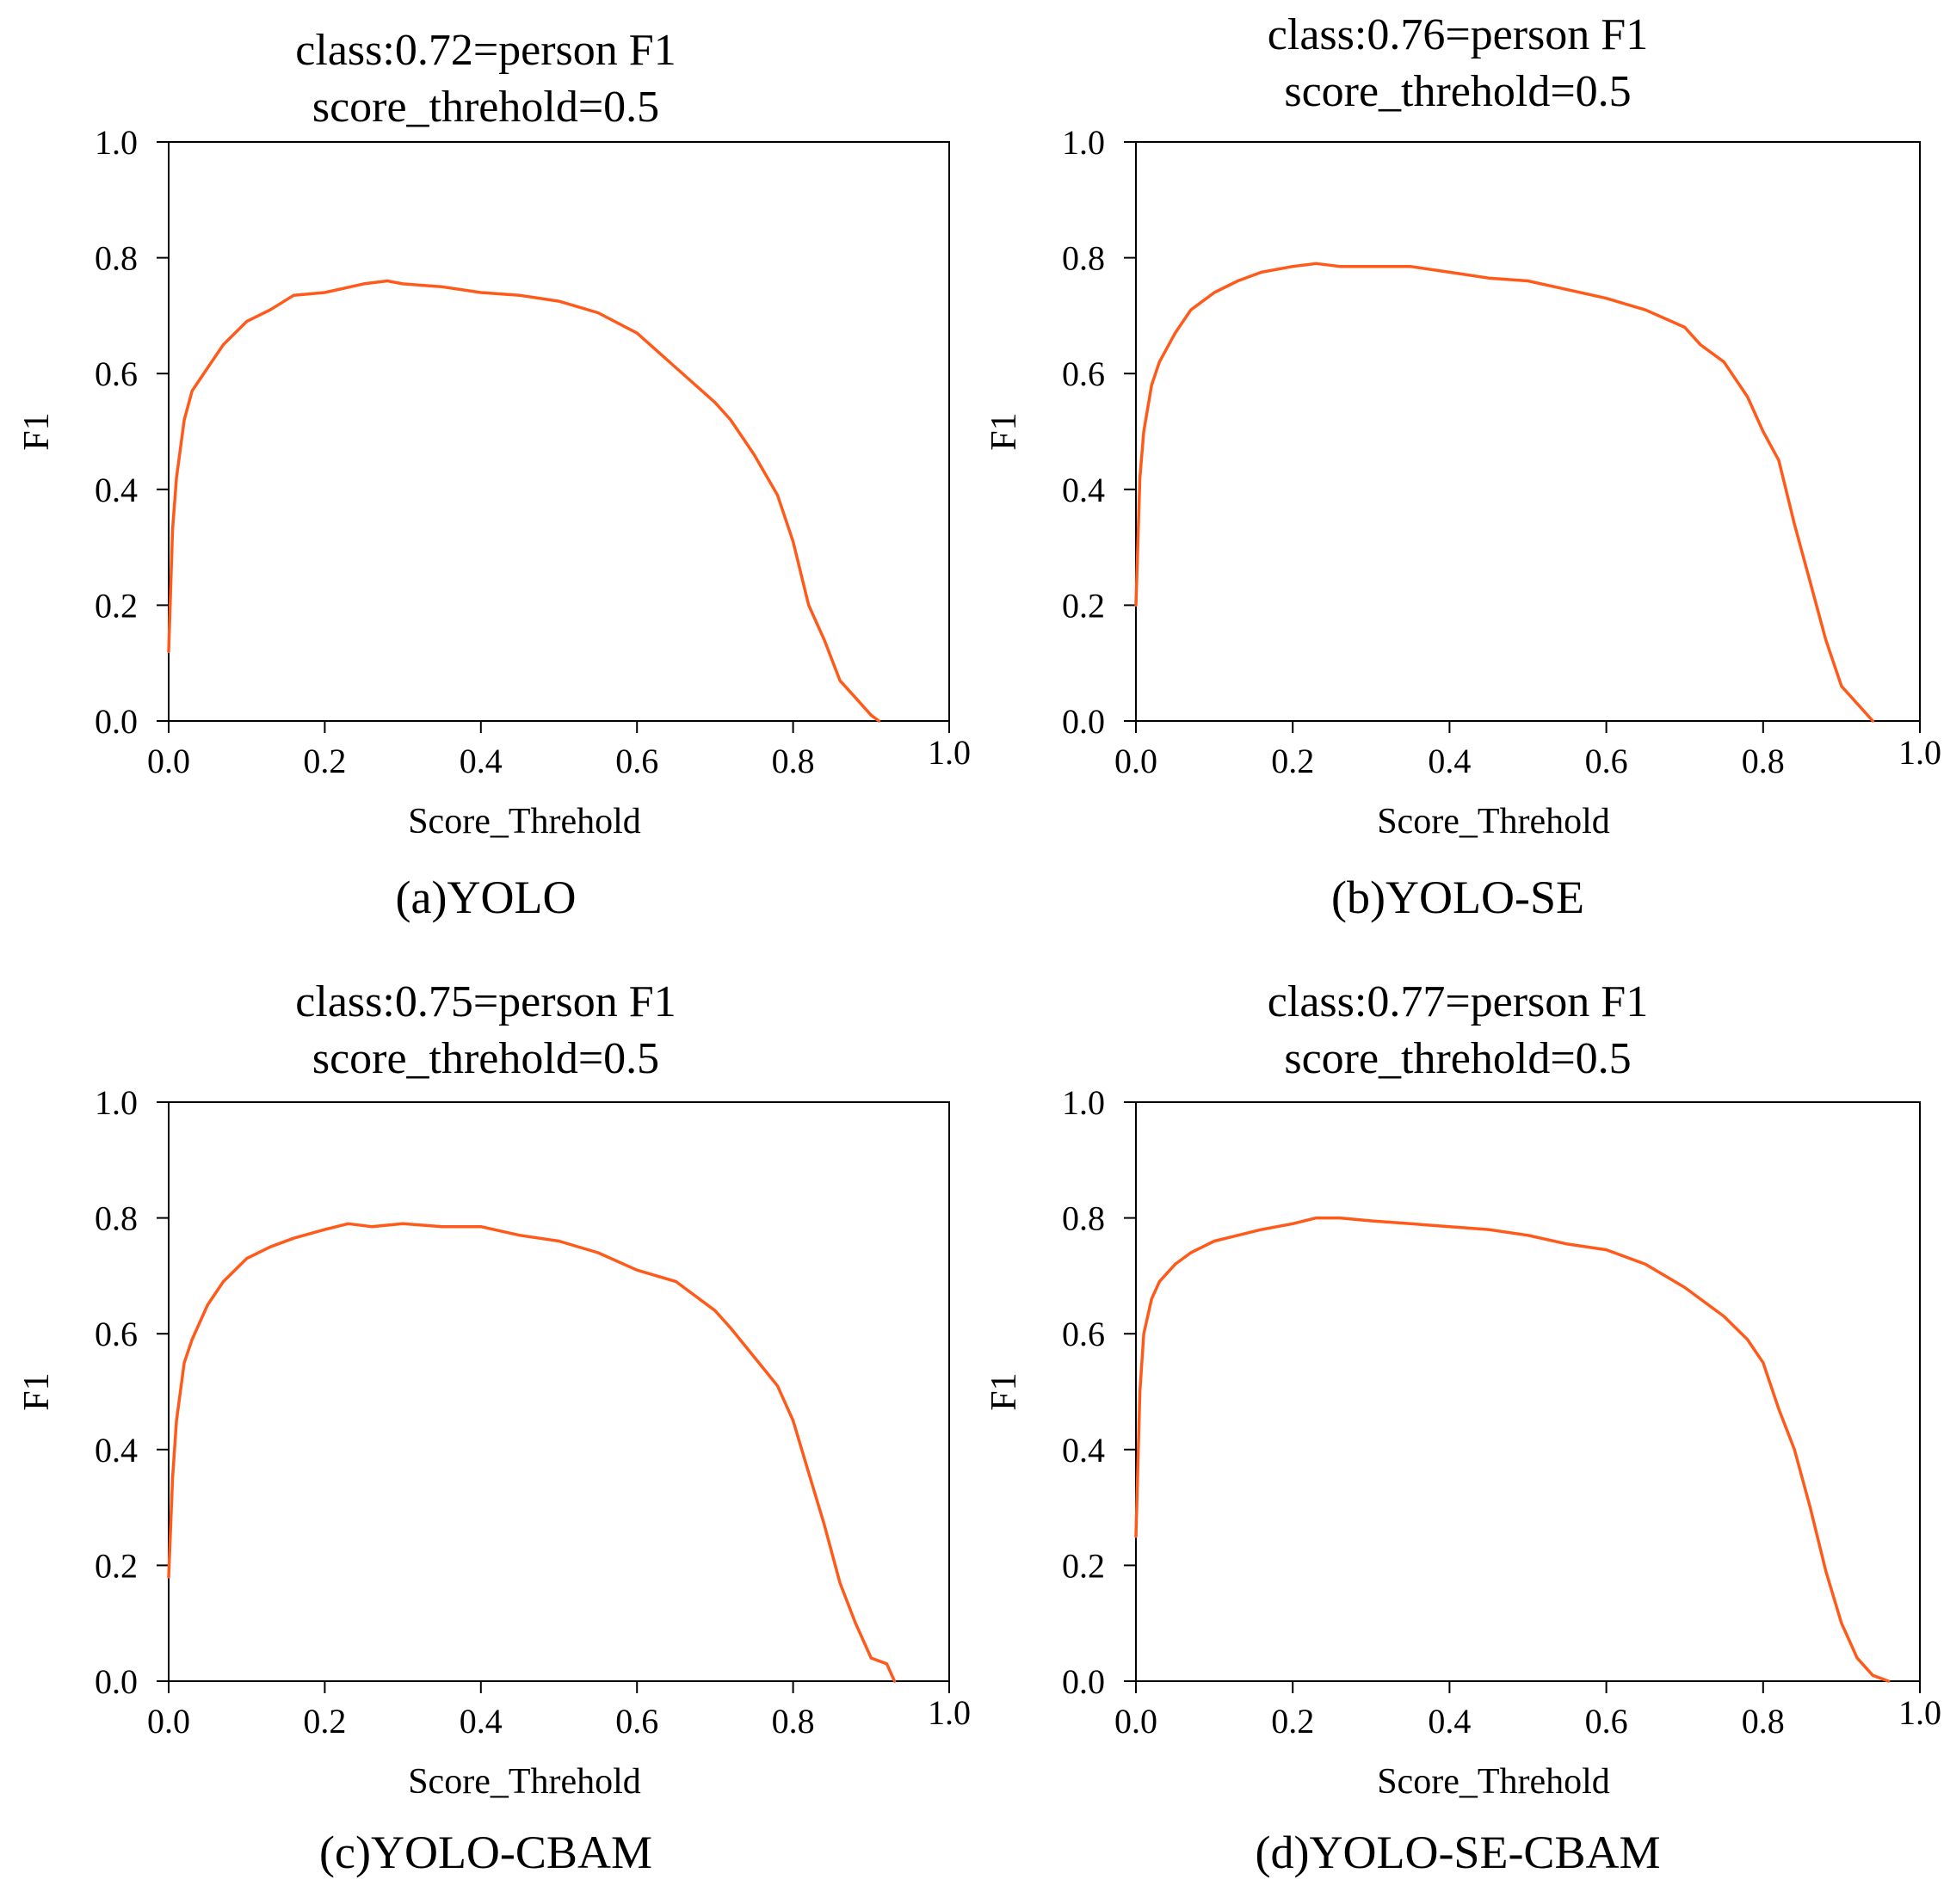  What do you see at coordinates (486, 1031) in the screenshot?
I see `chart-title-c: class:0.75=person F1 score_threhold=0.5` at bounding box center [486, 1031].